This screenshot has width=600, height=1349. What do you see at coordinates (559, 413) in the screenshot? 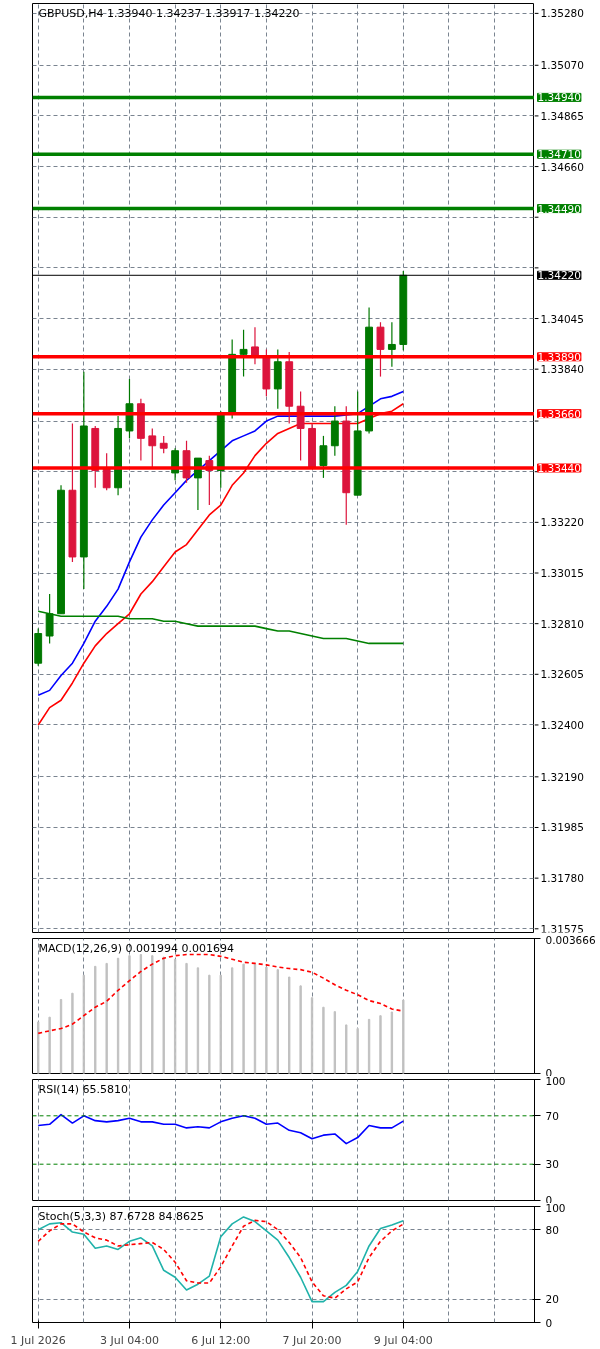
I see `ref-line-label: 1.33660` at bounding box center [559, 413].